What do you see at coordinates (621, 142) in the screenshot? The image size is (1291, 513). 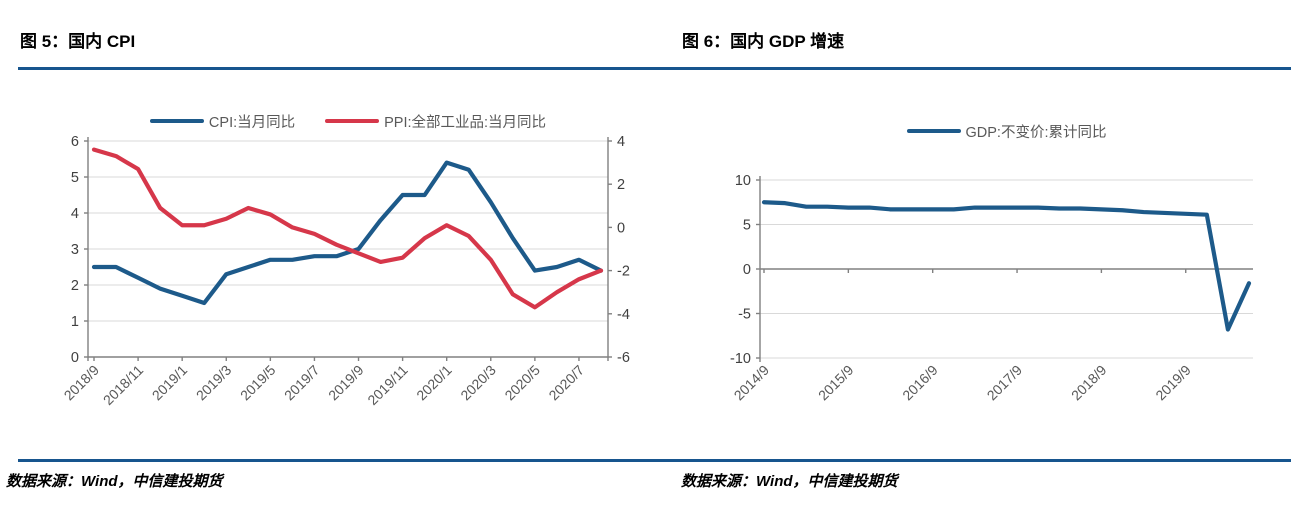 I see `y-axis-label-right: 4` at bounding box center [621, 142].